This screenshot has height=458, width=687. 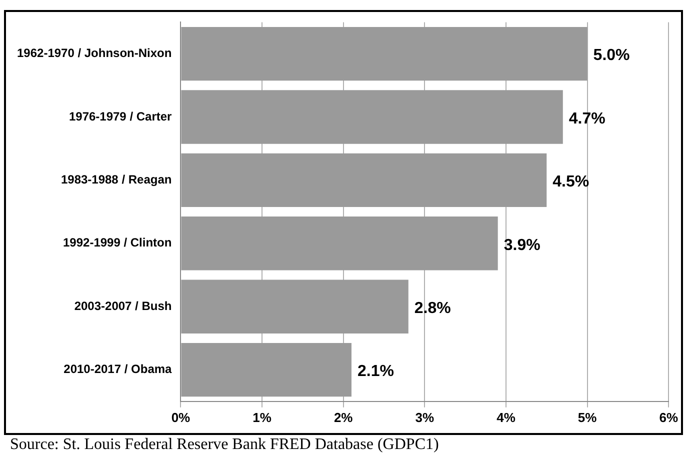 I want to click on y-tick-label: 1962-1970 / Johnson-Nixon, so click(x=94, y=53).